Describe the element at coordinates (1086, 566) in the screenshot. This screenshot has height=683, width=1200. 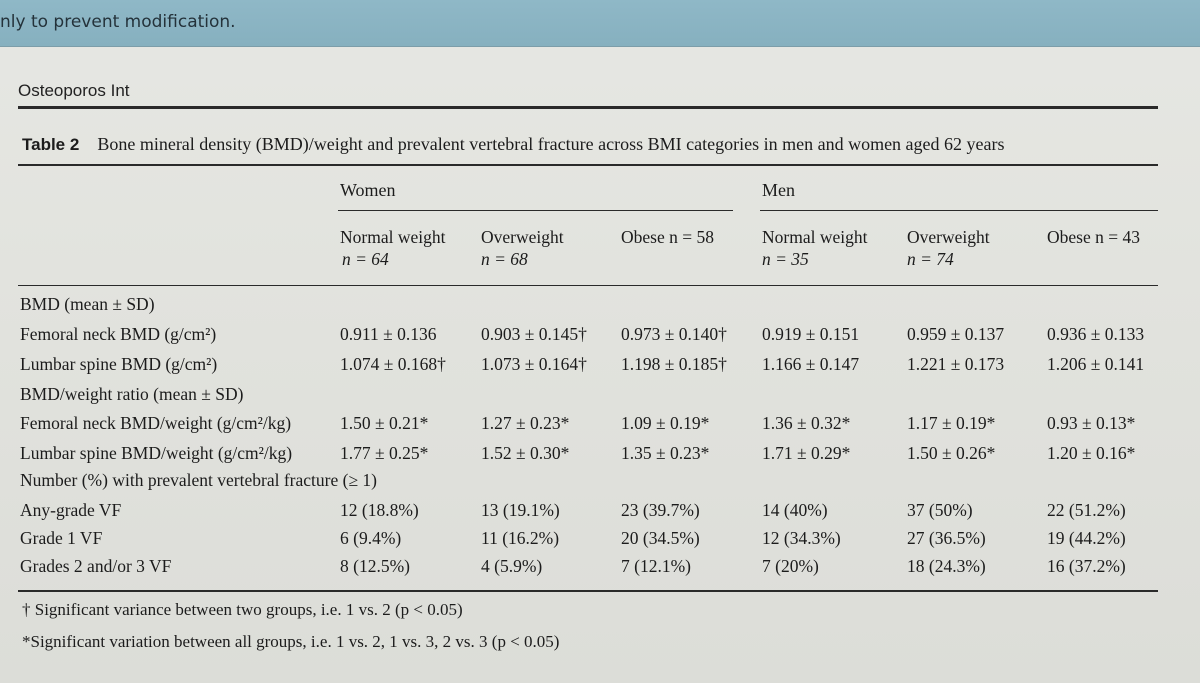
I see `table-cell: 16 (37.2%)` at that location.